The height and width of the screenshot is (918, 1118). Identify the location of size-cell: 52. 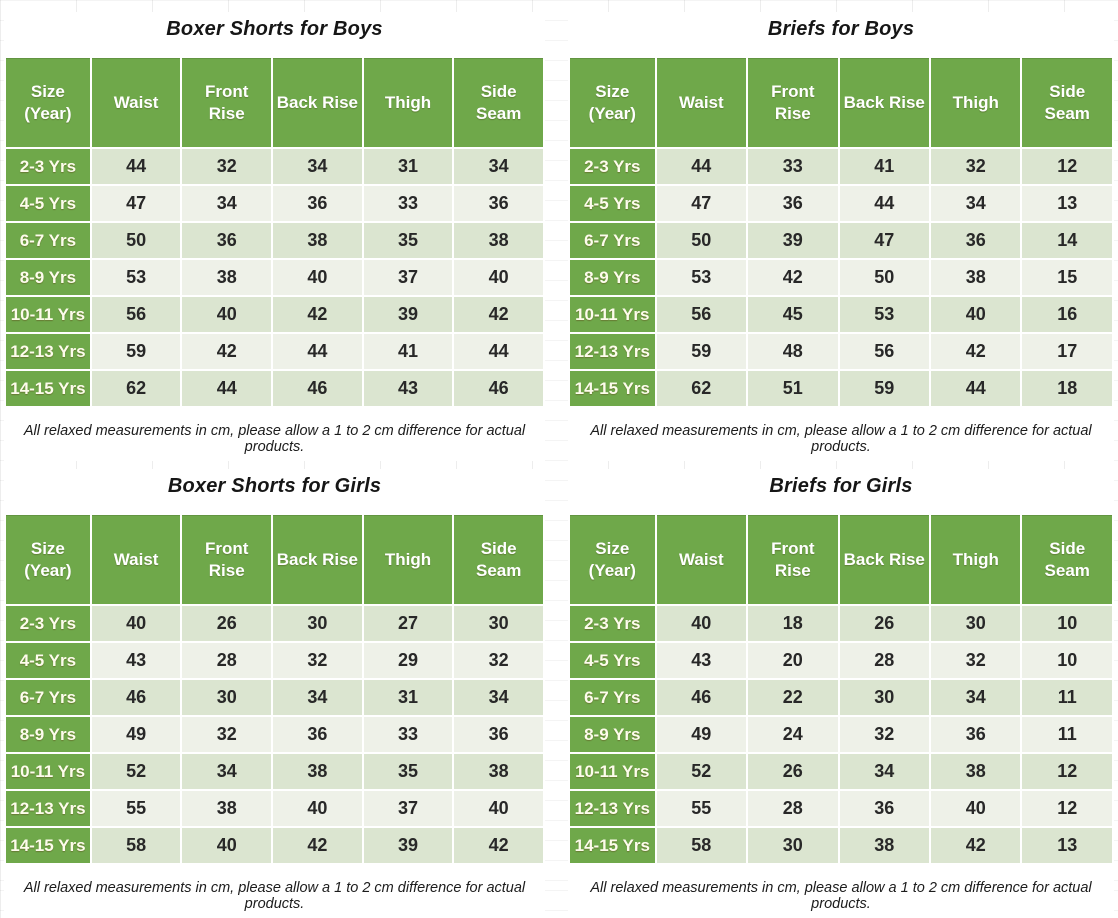
(701, 771).